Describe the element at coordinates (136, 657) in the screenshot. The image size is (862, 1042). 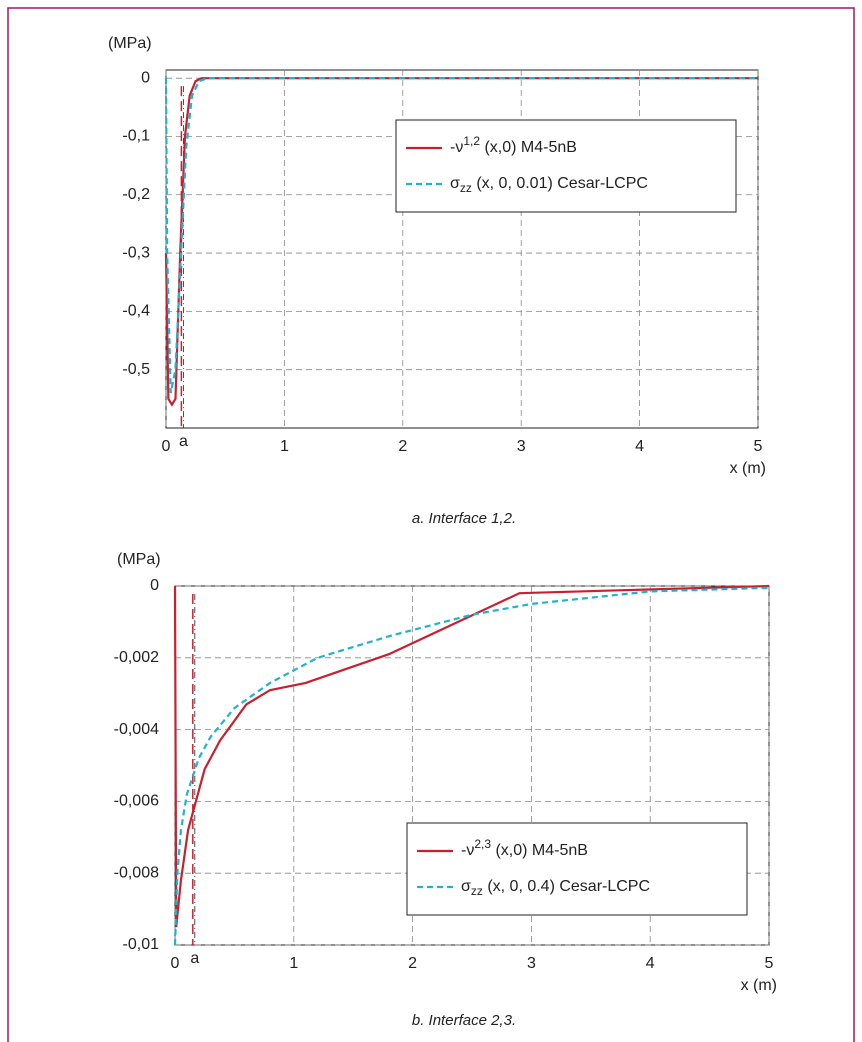
I see `y-tick-label: -0,002` at that location.